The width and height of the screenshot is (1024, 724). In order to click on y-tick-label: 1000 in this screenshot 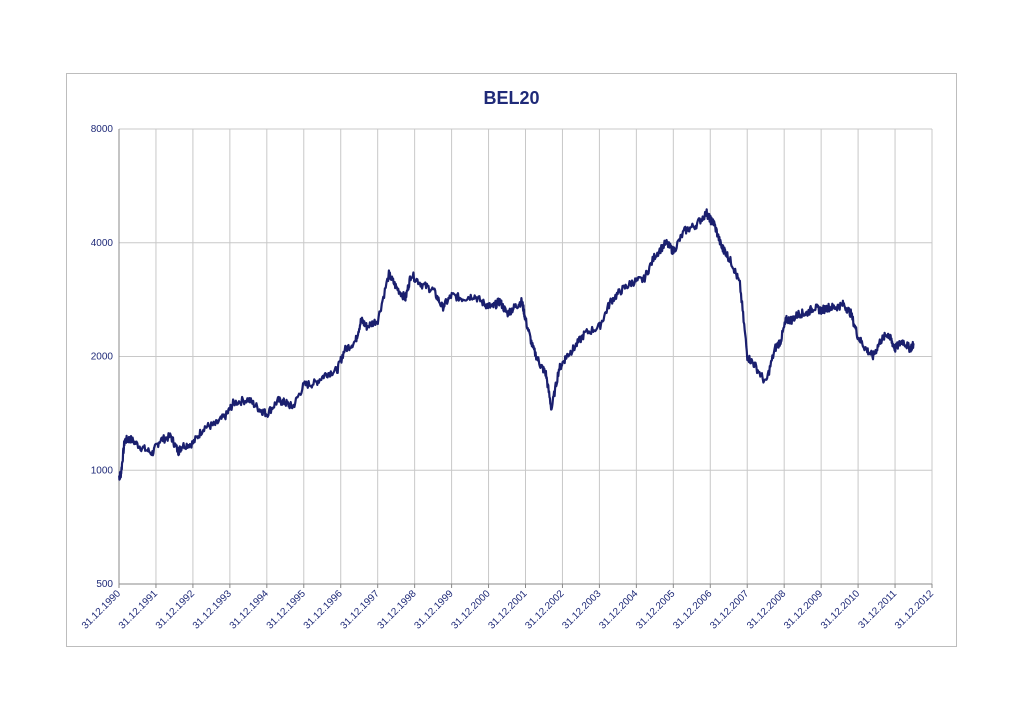, I will do `click(102, 470)`.